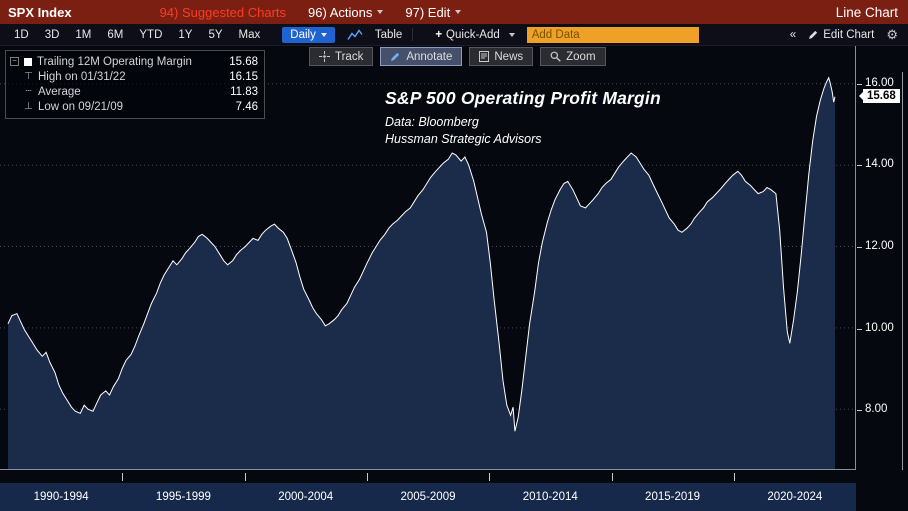  What do you see at coordinates (223, 12) in the screenshot?
I see `menu-suggested-charts: 94) Suggested Charts` at bounding box center [223, 12].